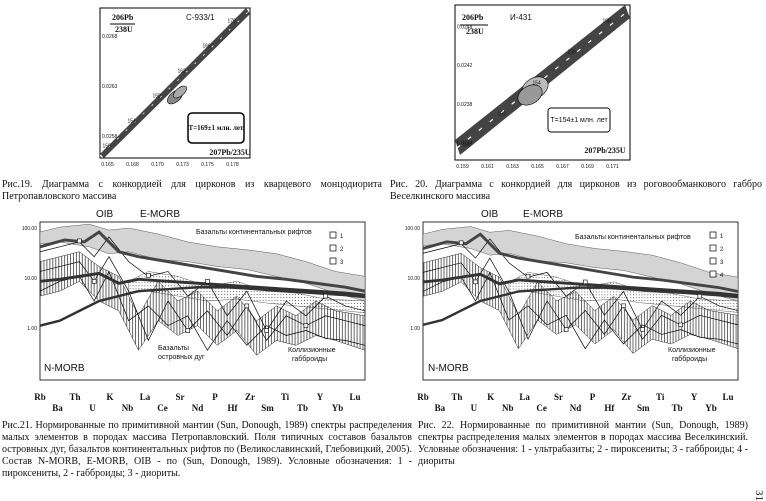  What do you see at coordinates (30, 279) in the screenshot?
I see `y-tick-label: 10.00` at bounding box center [30, 279].